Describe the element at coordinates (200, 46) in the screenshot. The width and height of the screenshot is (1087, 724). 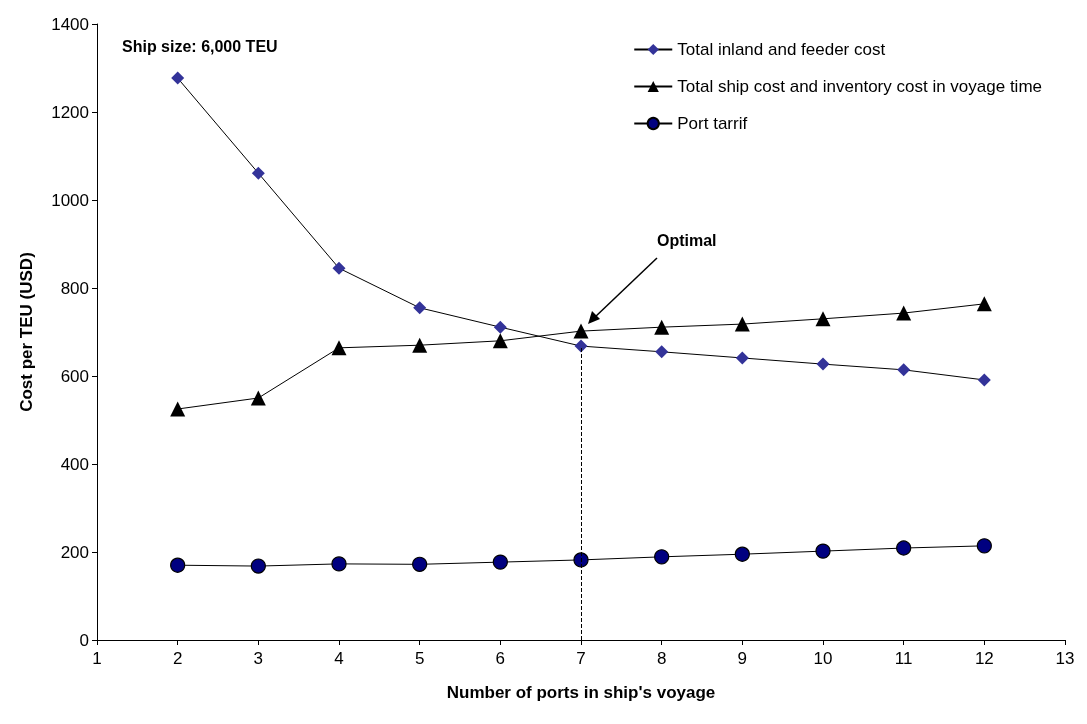
I see `annotation: Ship size: 6,000 TEU` at that location.